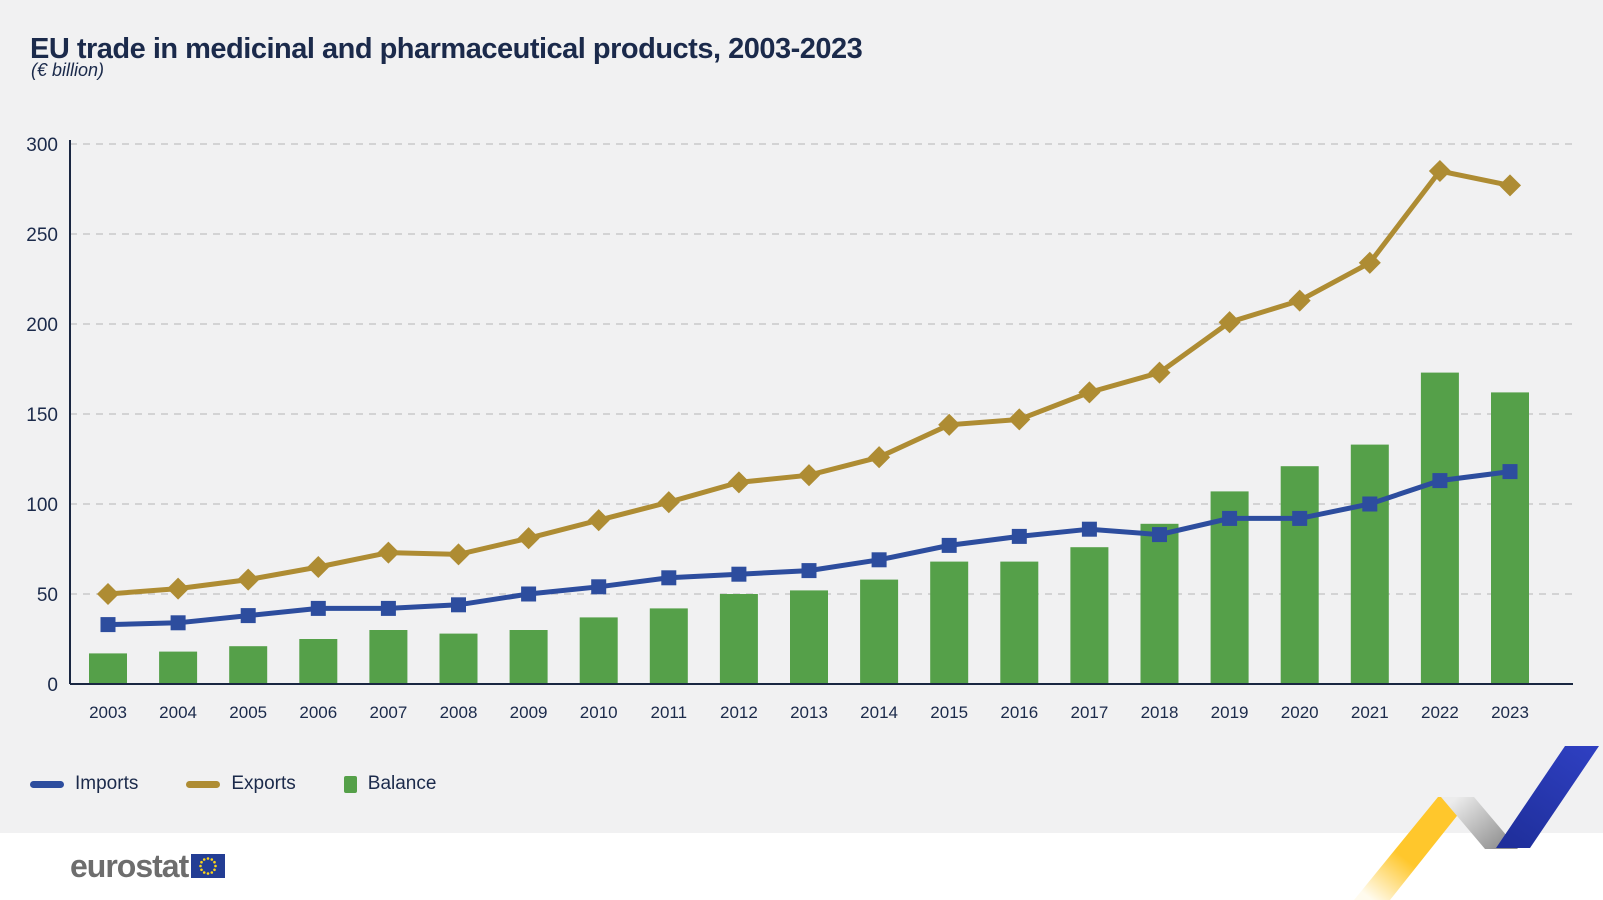 The width and height of the screenshot is (1603, 900). What do you see at coordinates (1439, 171) in the screenshot?
I see `exports-marker-2022` at bounding box center [1439, 171].